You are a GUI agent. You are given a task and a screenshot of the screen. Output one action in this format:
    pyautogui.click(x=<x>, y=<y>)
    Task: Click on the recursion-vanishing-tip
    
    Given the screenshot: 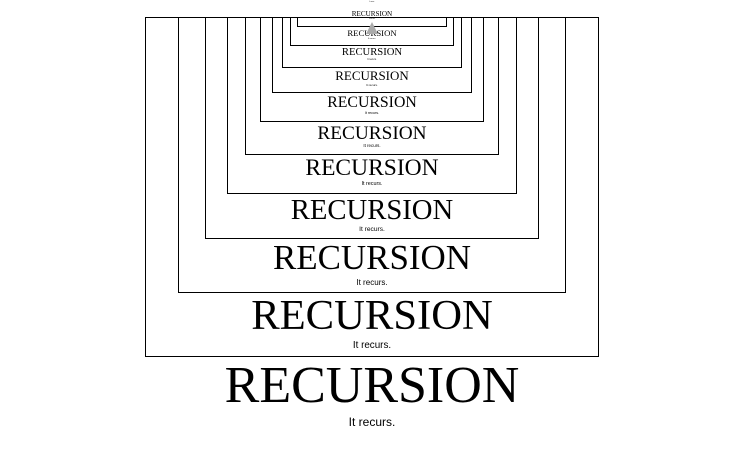 What is the action you would take?
    pyautogui.click(x=372, y=28)
    